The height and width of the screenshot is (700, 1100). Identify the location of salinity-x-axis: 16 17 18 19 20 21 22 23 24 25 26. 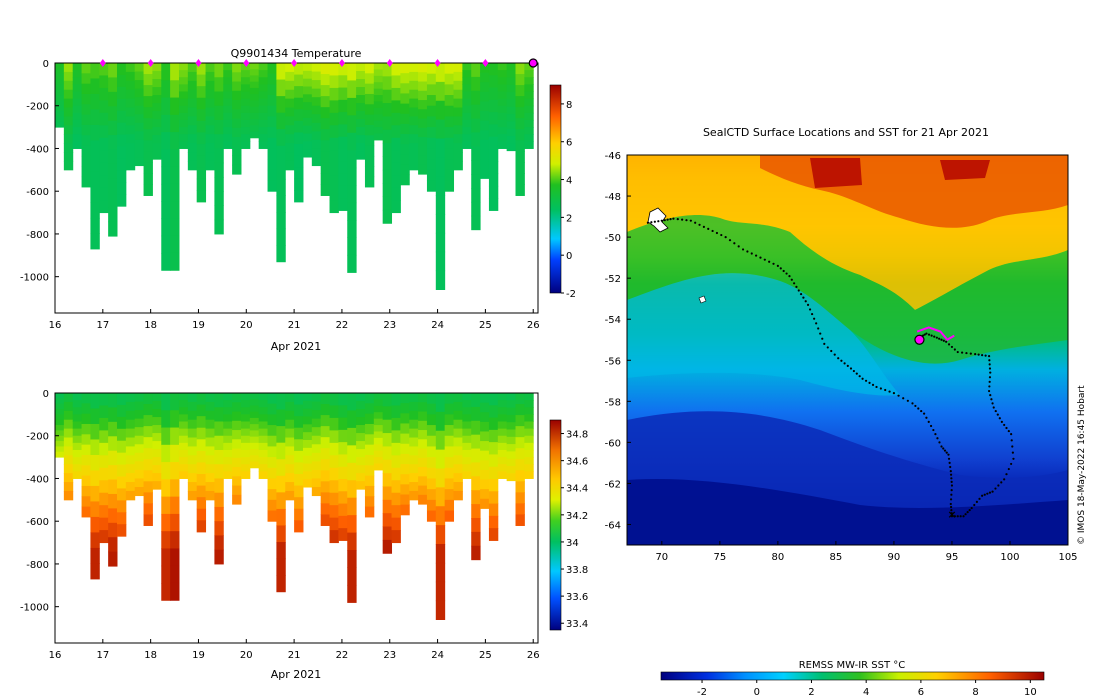
(294, 650).